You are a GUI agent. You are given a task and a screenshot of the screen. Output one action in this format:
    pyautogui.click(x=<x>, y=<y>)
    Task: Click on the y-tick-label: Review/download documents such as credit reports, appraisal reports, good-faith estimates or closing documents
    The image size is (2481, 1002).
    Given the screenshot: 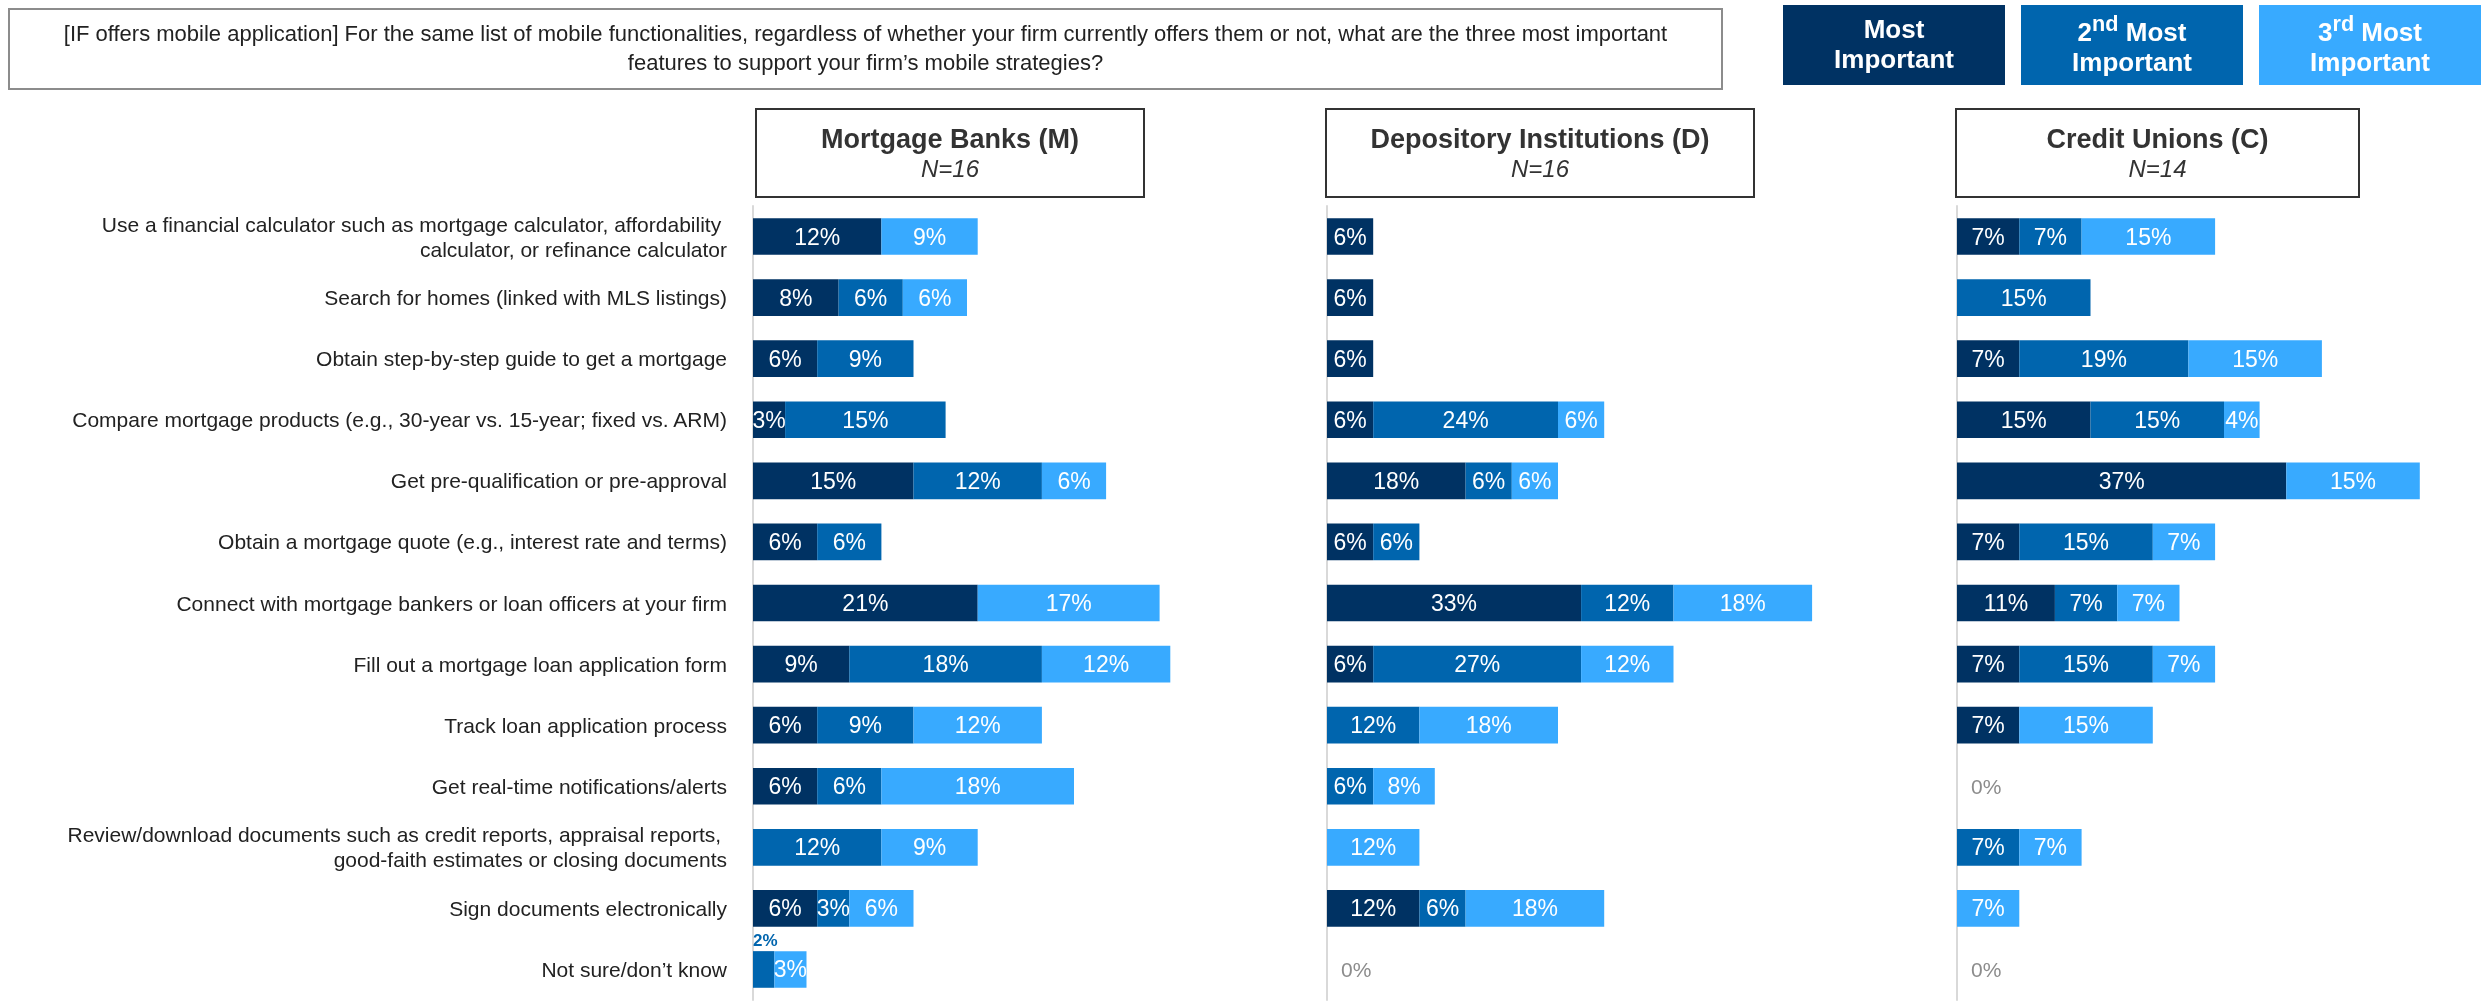 What is the action you would take?
    pyautogui.click(x=397, y=847)
    